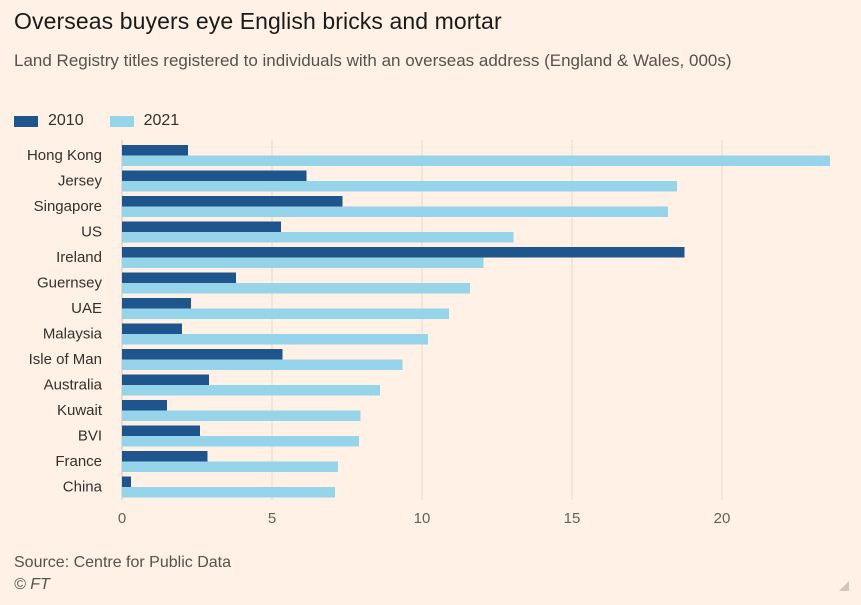  What do you see at coordinates (83, 487) in the screenshot?
I see `category-label: China` at bounding box center [83, 487].